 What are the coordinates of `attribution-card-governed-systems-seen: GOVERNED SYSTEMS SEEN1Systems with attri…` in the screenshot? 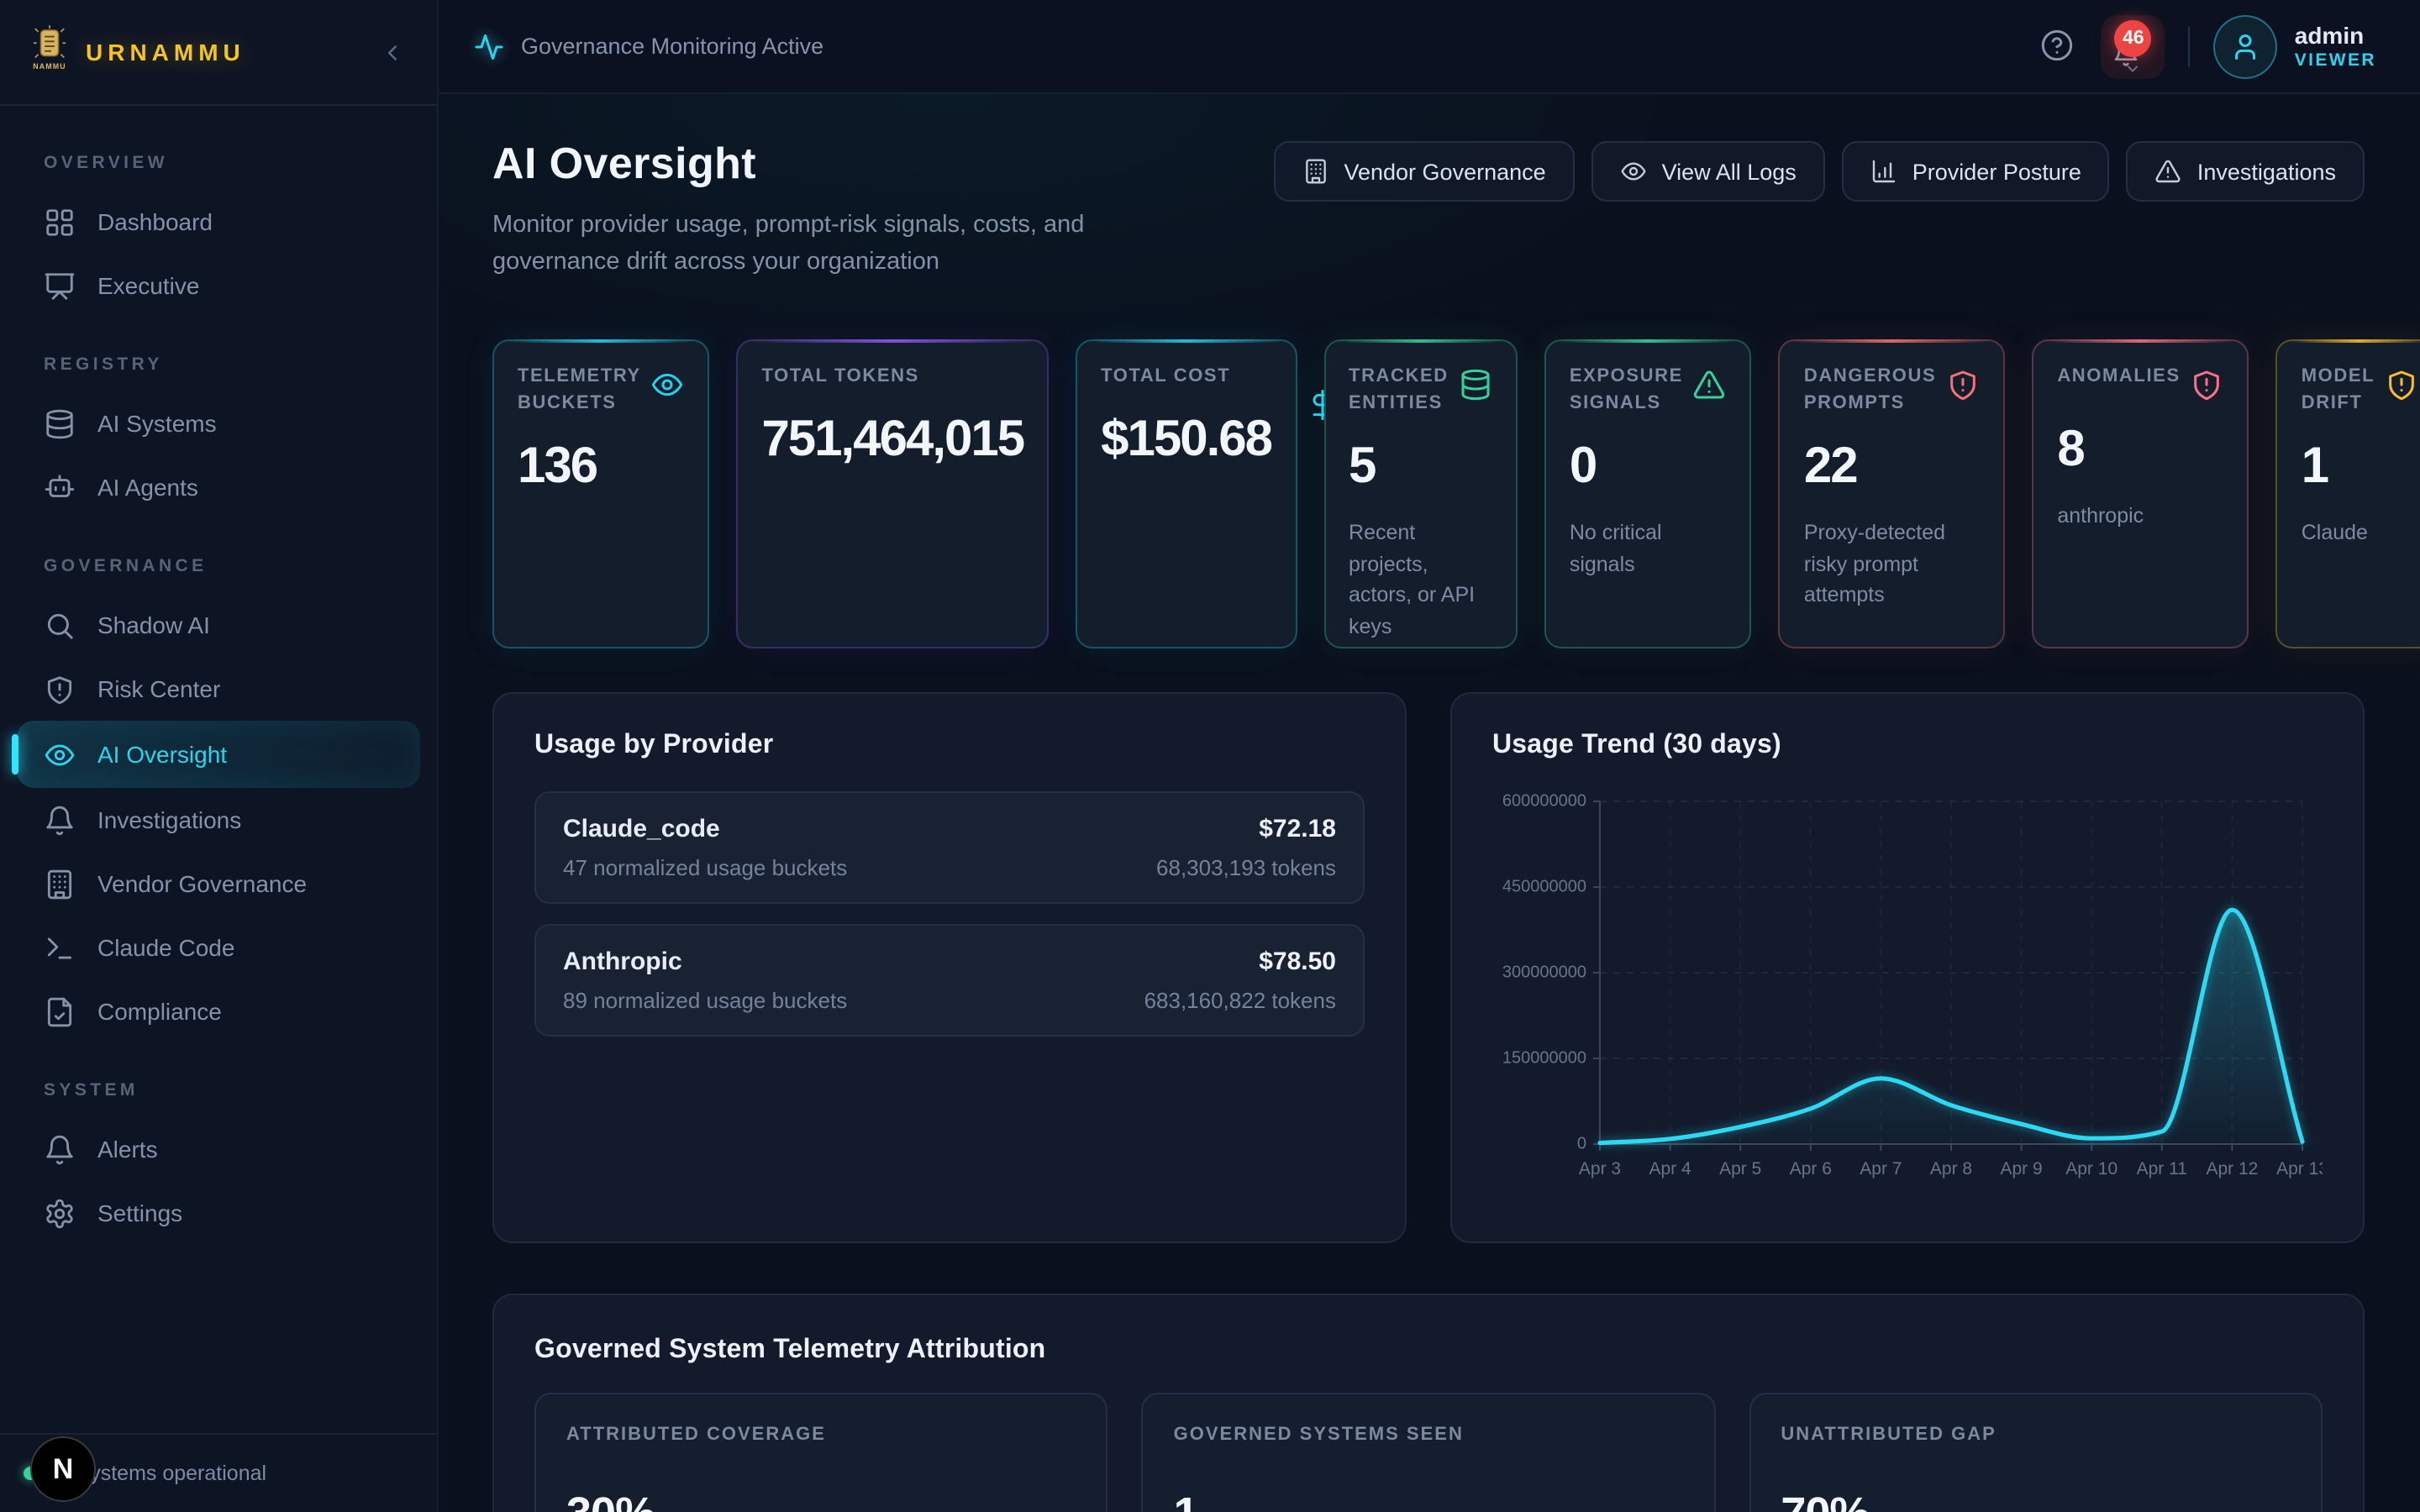 It's located at (1428, 1452).